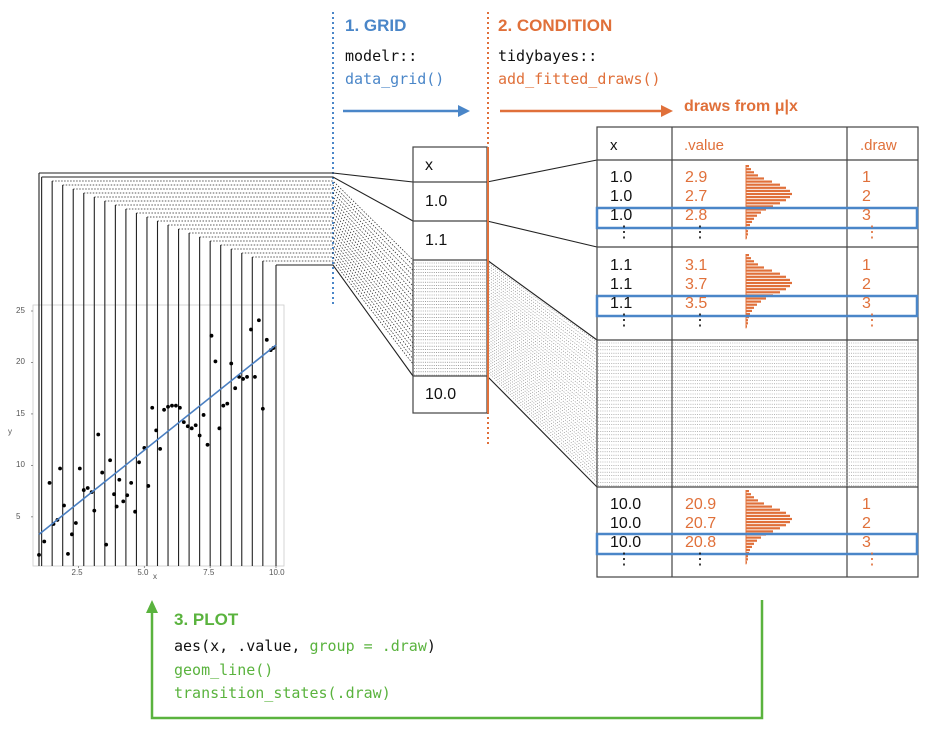  Describe the element at coordinates (143, 572) in the screenshot. I see `x-tick-label: 5.0` at that location.